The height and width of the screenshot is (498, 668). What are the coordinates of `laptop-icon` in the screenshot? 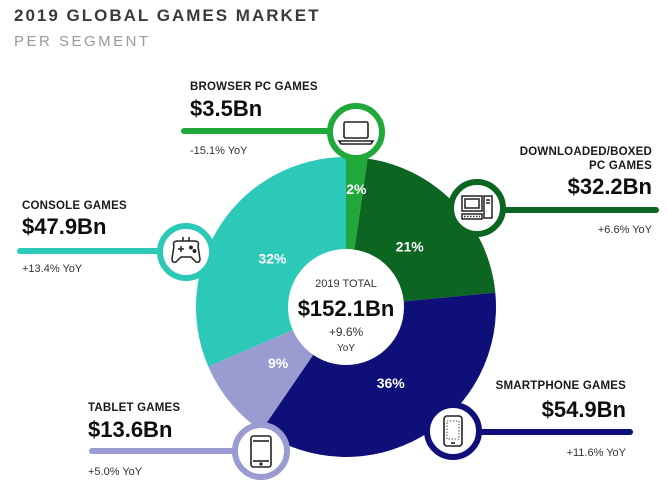 It's located at (356, 133).